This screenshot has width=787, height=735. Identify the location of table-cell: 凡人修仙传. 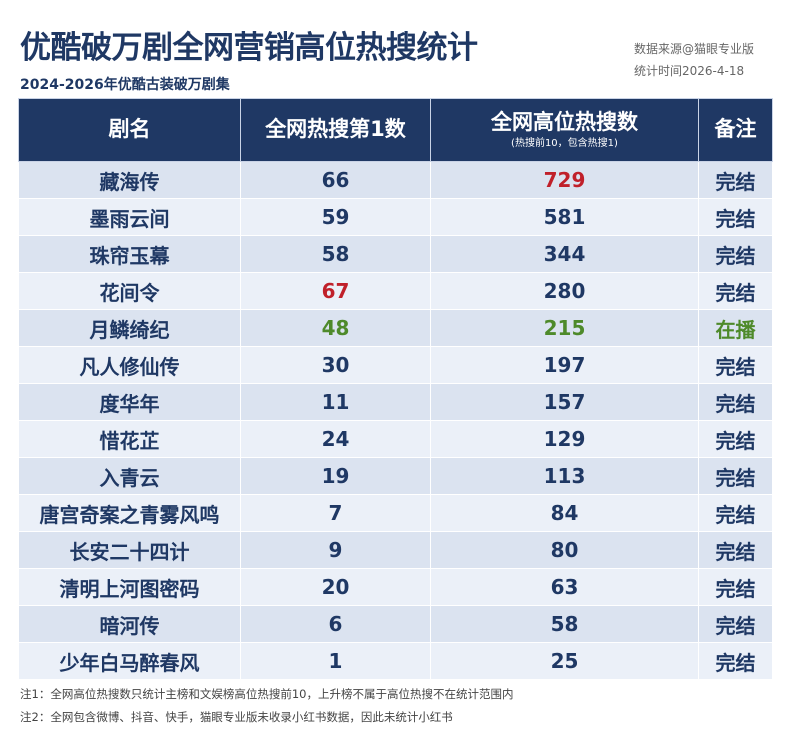
(129, 365).